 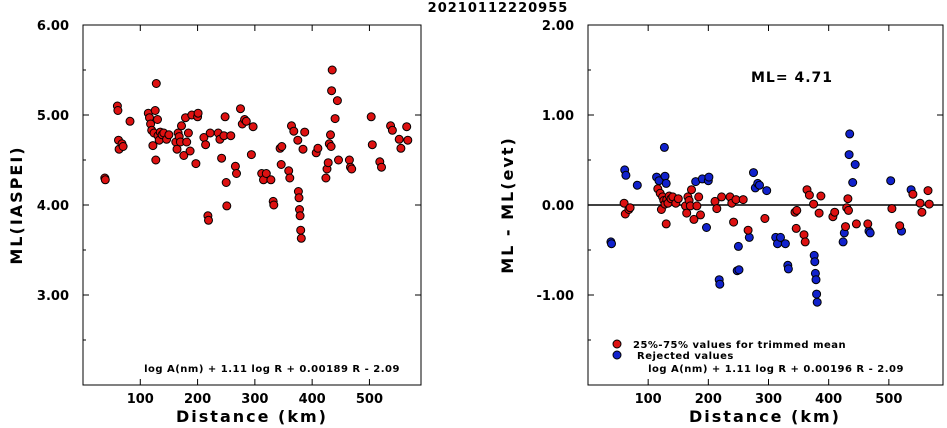 I want to click on y-tick-label: 6.00, so click(x=53, y=26).